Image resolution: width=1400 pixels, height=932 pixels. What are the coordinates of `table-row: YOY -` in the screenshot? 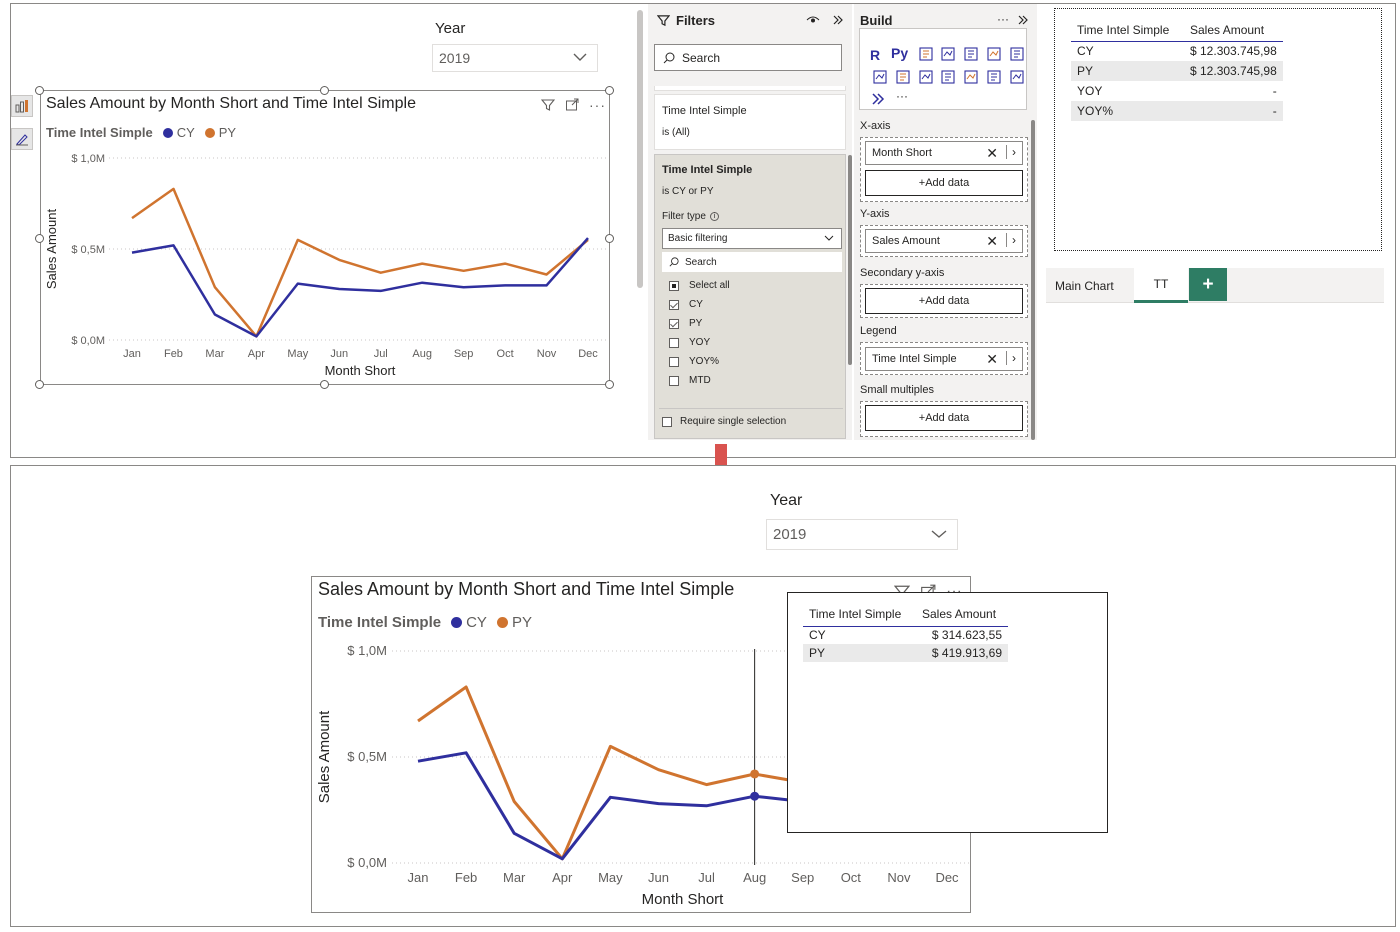 It's located at (1177, 91).